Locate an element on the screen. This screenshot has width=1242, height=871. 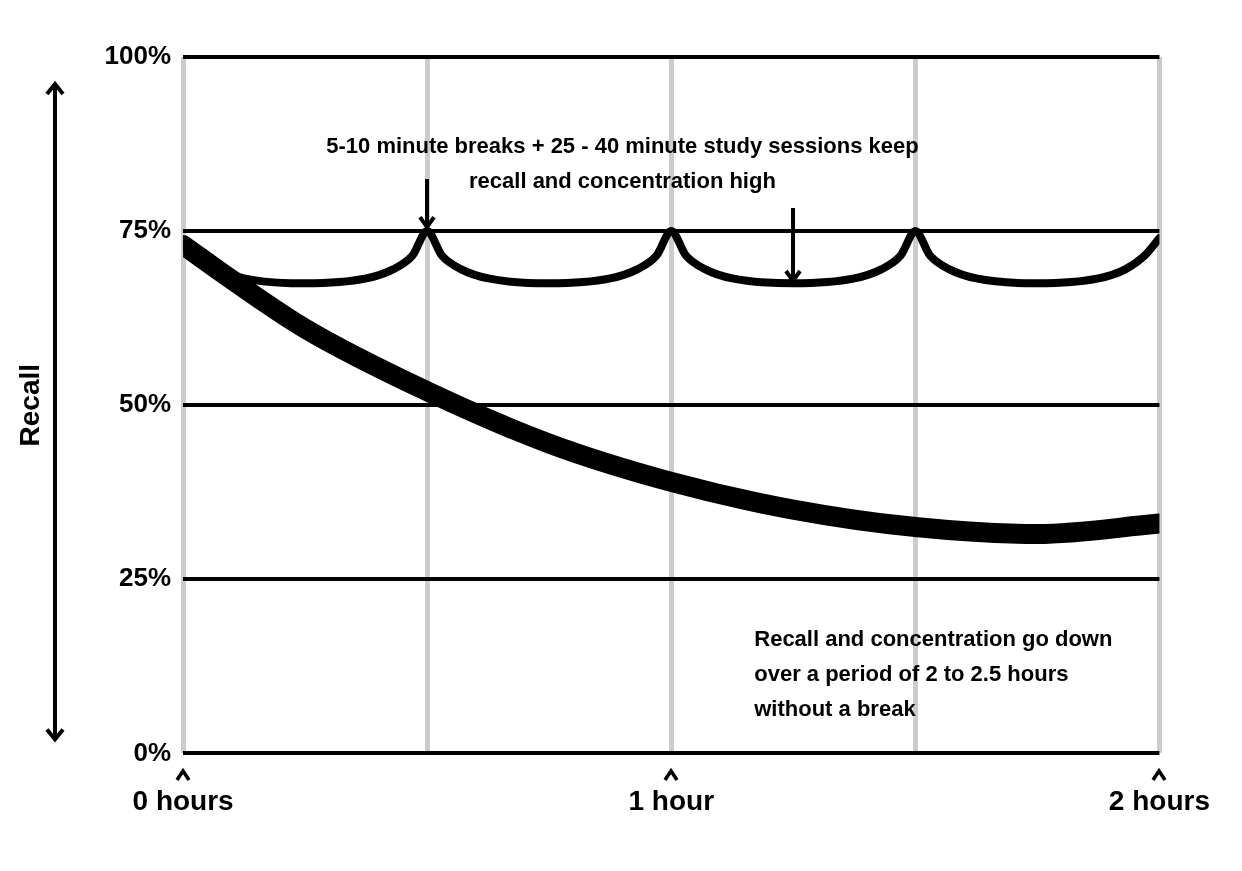
y-tick-label: 25% is located at coordinates (145, 577).